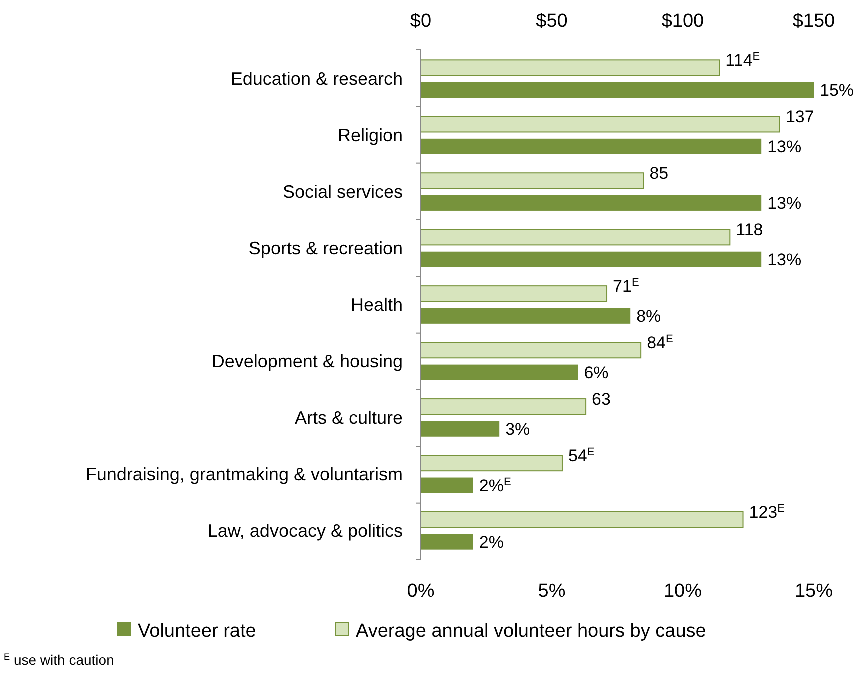 The width and height of the screenshot is (857, 673). I want to click on data-label: 2%, so click(491, 542).